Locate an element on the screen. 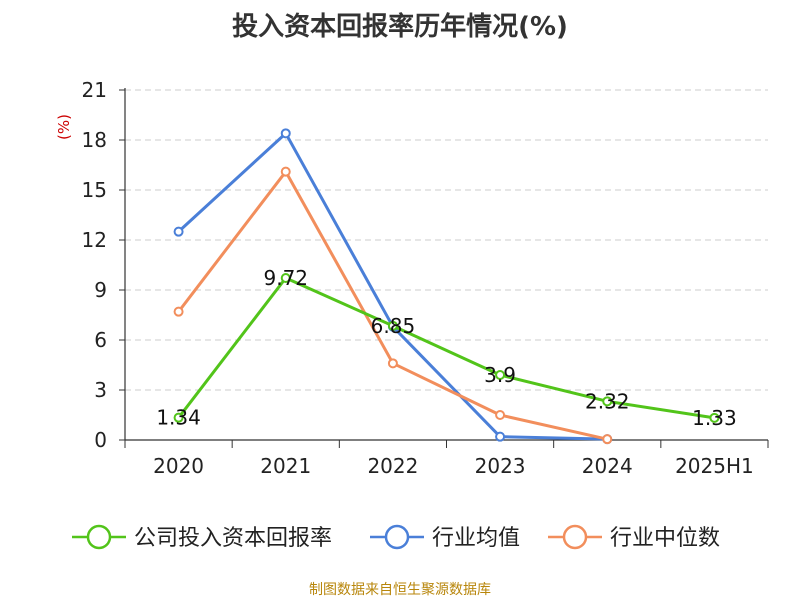  x-tick-label: 2022 is located at coordinates (392, 466).